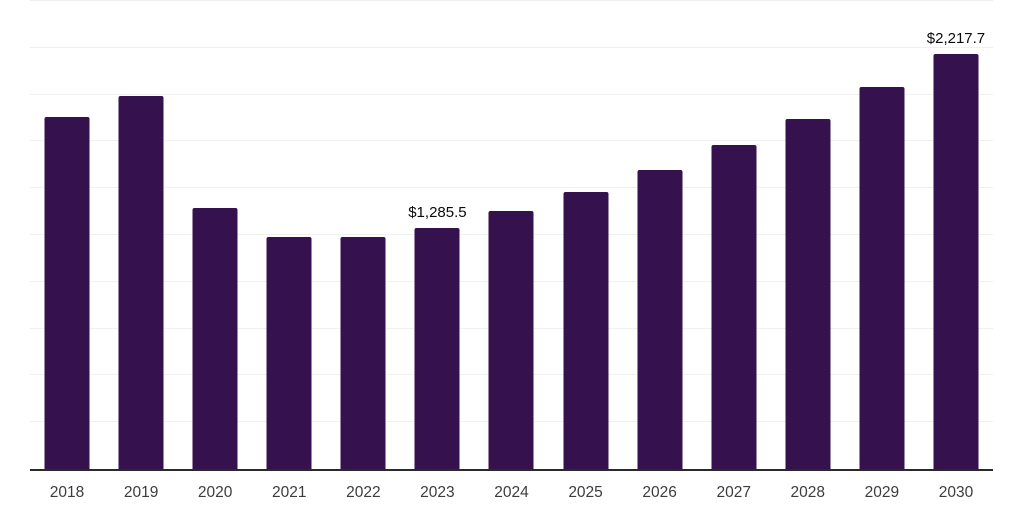 The image size is (1024, 512). I want to click on bar-2025, so click(586, 330).